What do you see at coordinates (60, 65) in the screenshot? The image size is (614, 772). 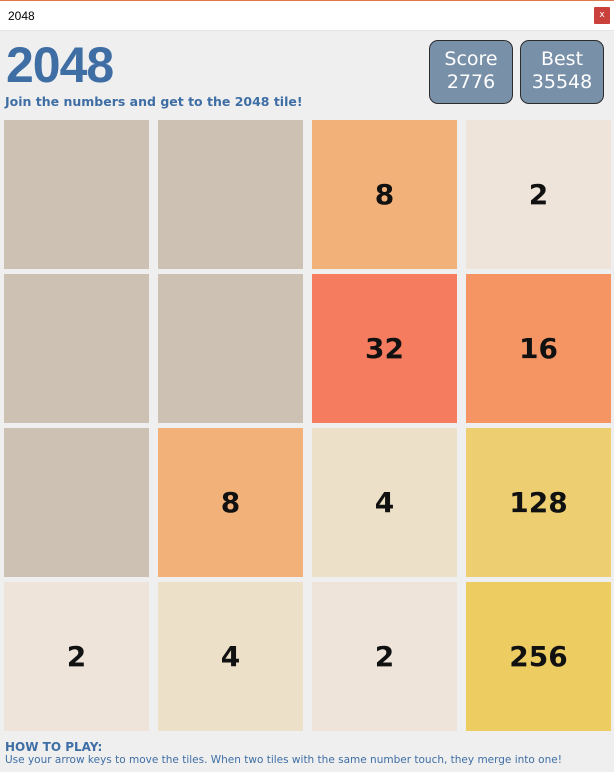 I see `game-title: 2048` at bounding box center [60, 65].